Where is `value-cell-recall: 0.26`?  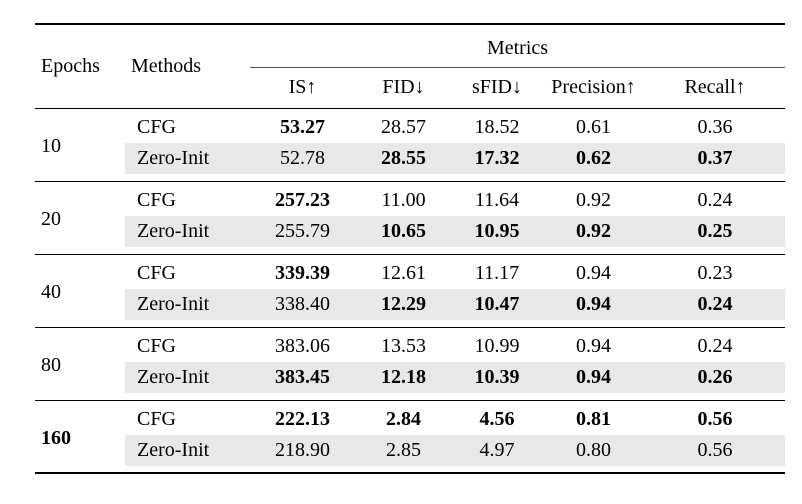 value-cell-recall: 0.26 is located at coordinates (715, 377).